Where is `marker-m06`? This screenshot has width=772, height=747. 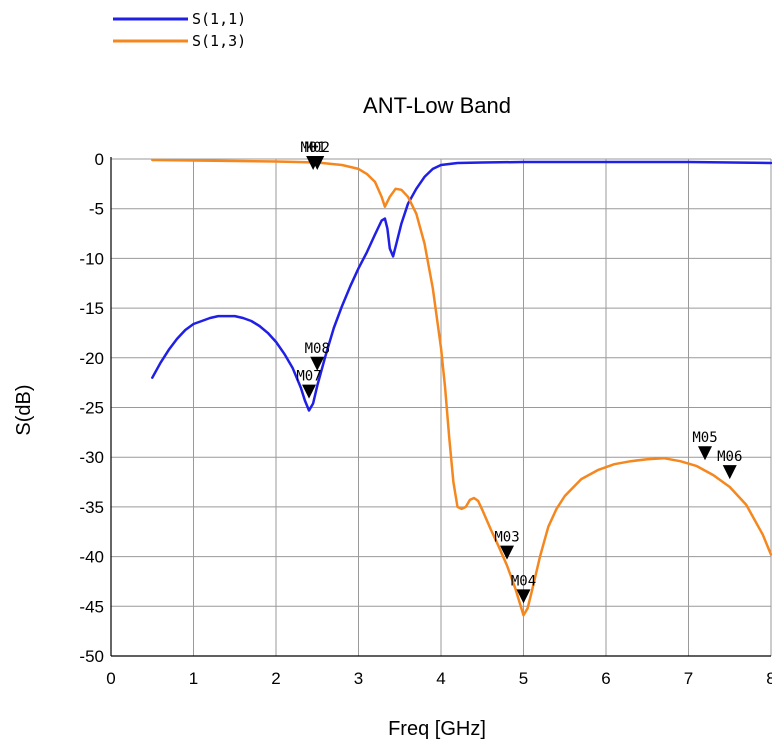 marker-m06 is located at coordinates (729, 472).